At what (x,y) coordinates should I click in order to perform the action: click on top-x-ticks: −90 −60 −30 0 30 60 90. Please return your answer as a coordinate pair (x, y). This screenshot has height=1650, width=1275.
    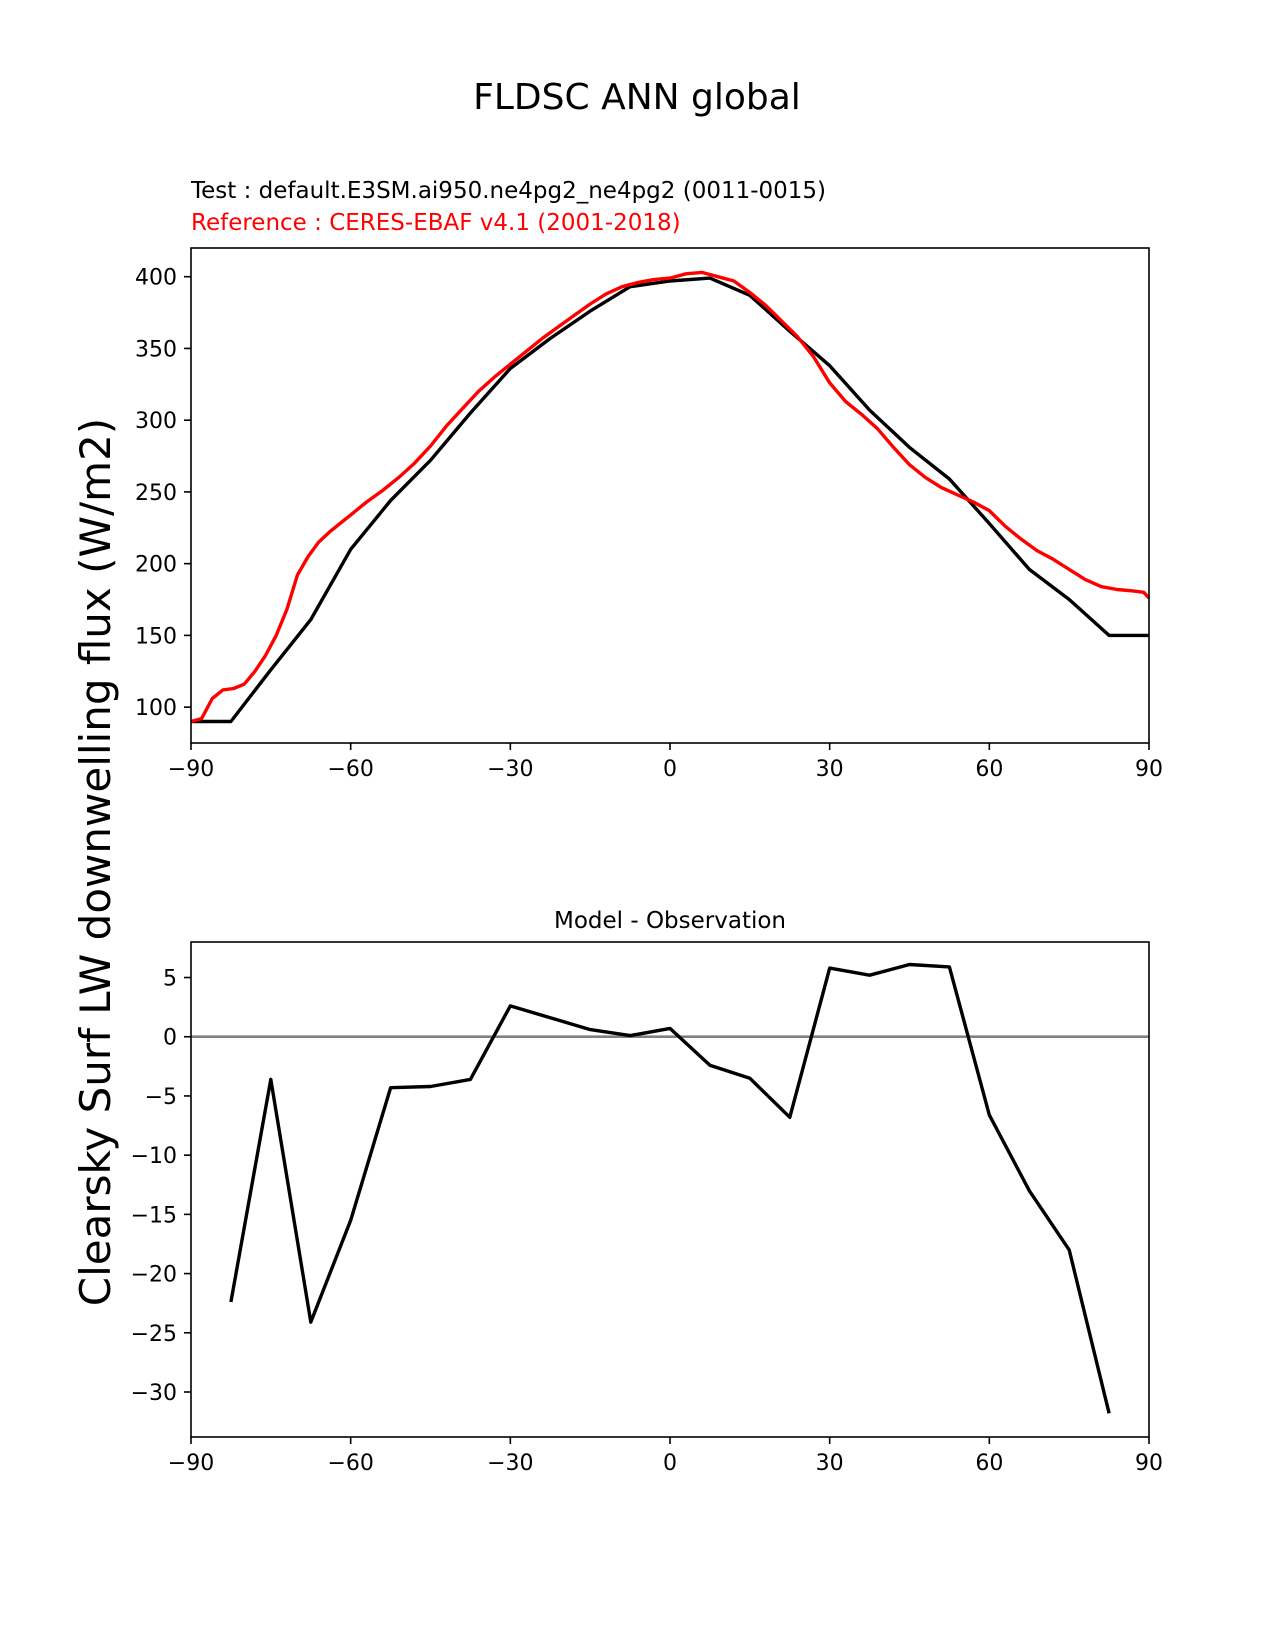
    Looking at the image, I should click on (665, 762).